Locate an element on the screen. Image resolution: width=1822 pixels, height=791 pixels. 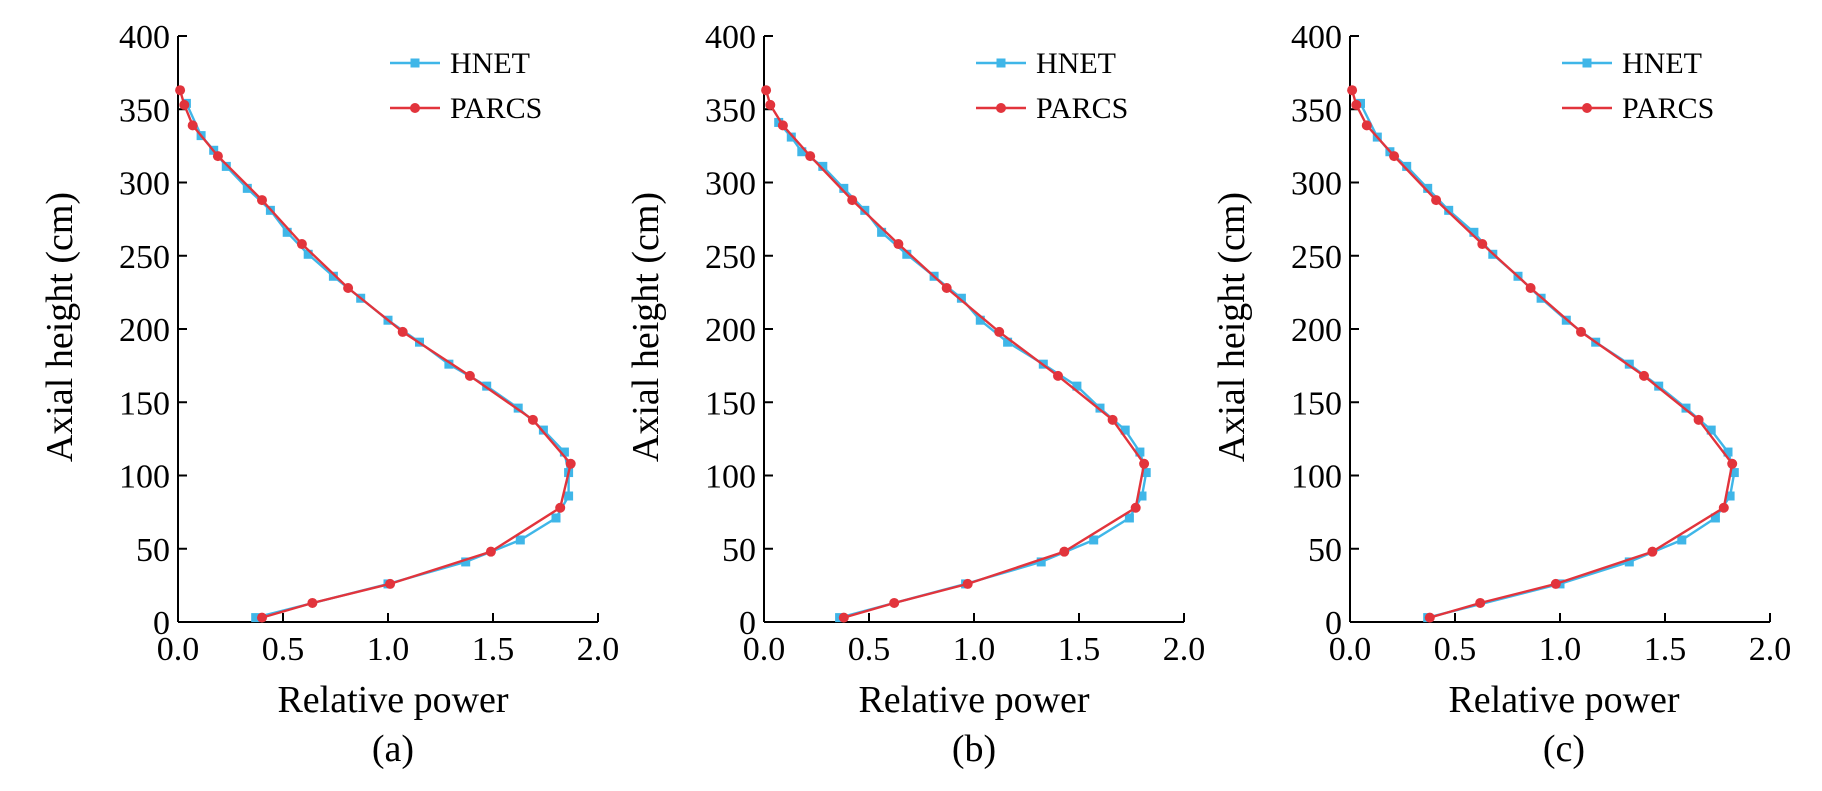
x-axis-title: Relative power is located at coordinates (1563, 700).